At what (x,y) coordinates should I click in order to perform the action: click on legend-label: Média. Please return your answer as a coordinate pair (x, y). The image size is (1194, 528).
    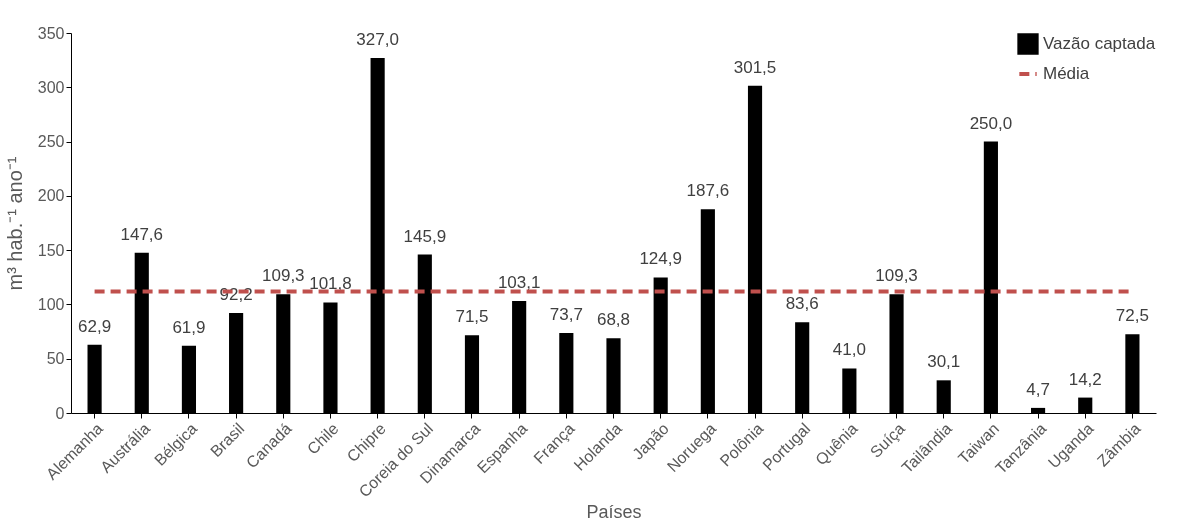
    Looking at the image, I should click on (1066, 73).